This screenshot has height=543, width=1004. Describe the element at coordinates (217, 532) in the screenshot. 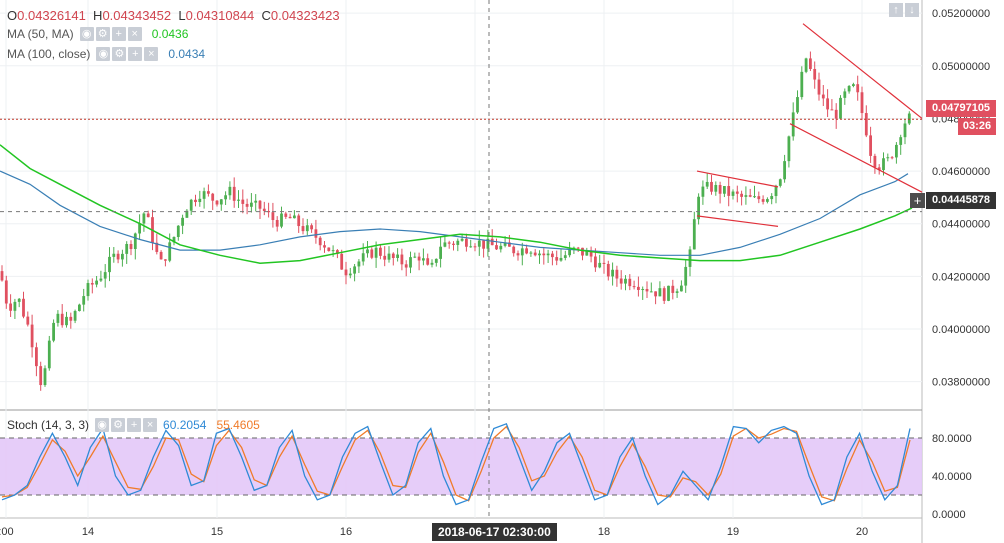

I see `time-tick-label: 15` at that location.